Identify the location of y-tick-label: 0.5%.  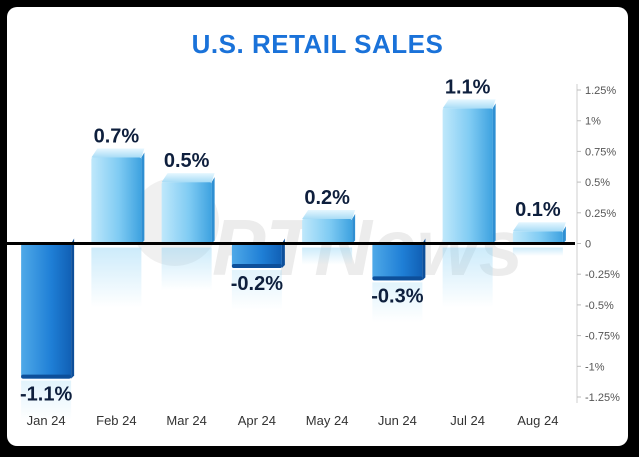
(597, 183).